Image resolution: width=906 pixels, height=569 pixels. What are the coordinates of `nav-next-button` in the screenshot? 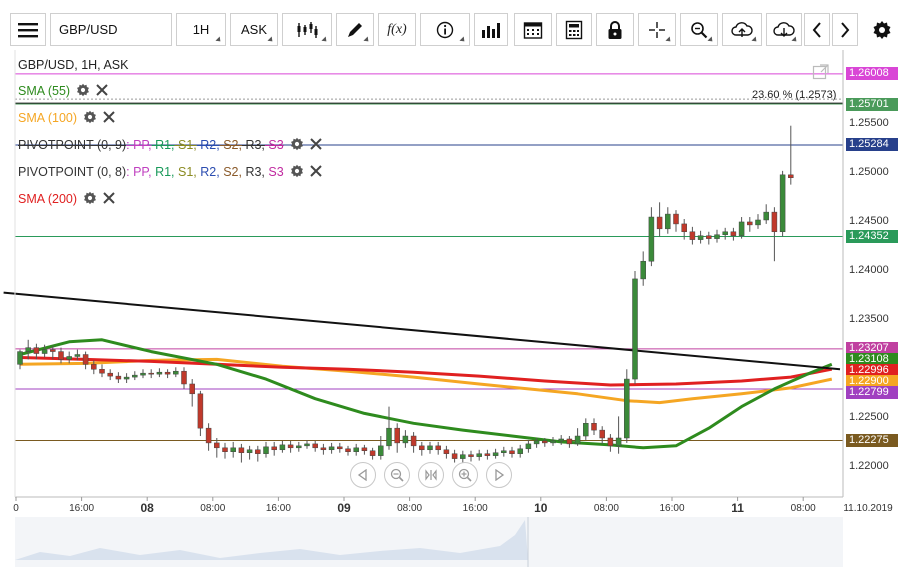 It's located at (499, 475).